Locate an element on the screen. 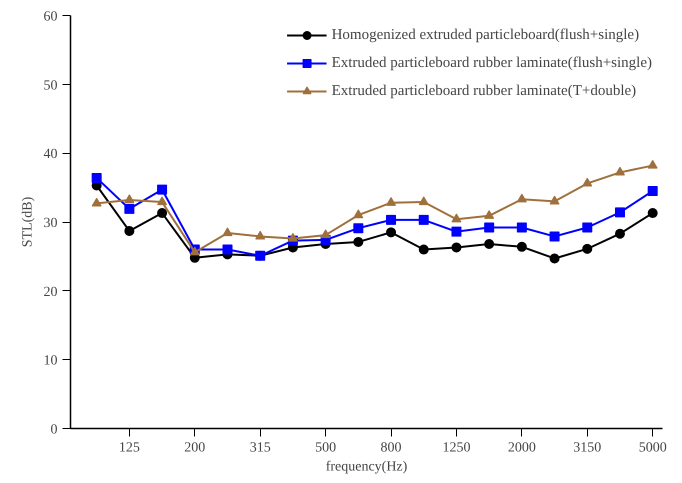  legend-label: Homogenized extruded particleboard(flush+single) is located at coordinates (486, 35).